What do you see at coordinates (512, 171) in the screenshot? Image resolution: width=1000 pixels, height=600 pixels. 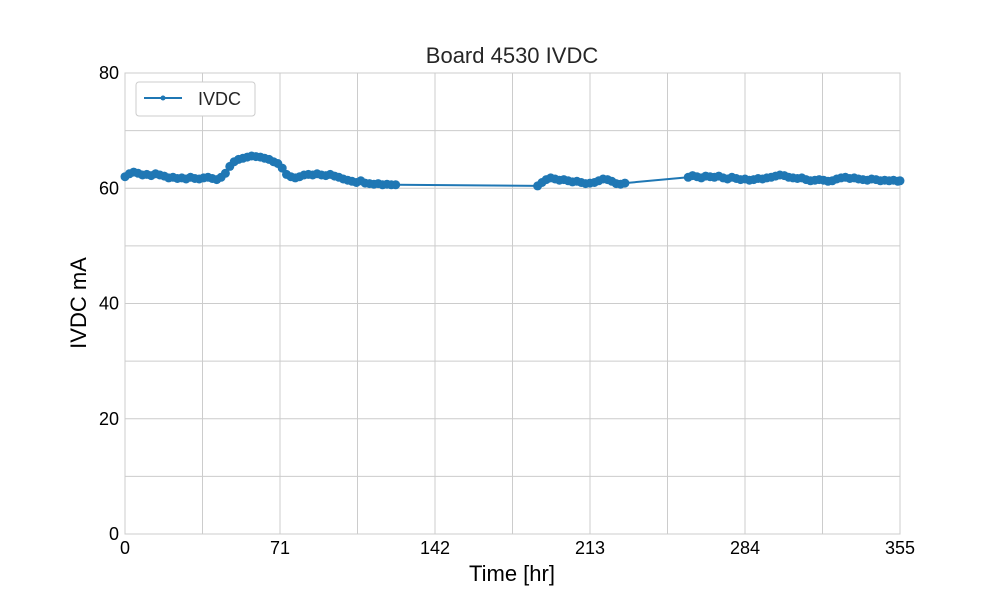 I see `series-layer` at bounding box center [512, 171].